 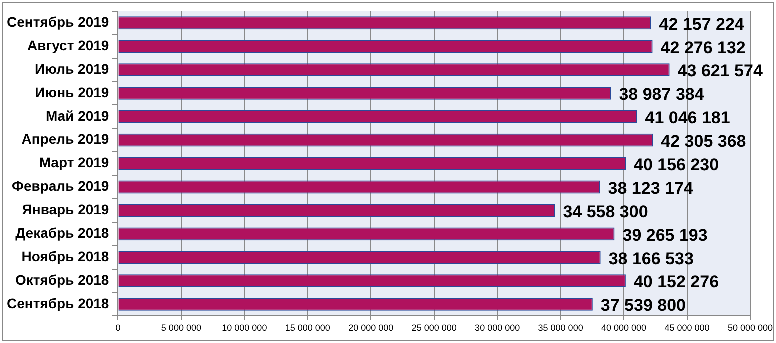 I want to click on x-tick-label: 30 000 000, so click(x=497, y=328).